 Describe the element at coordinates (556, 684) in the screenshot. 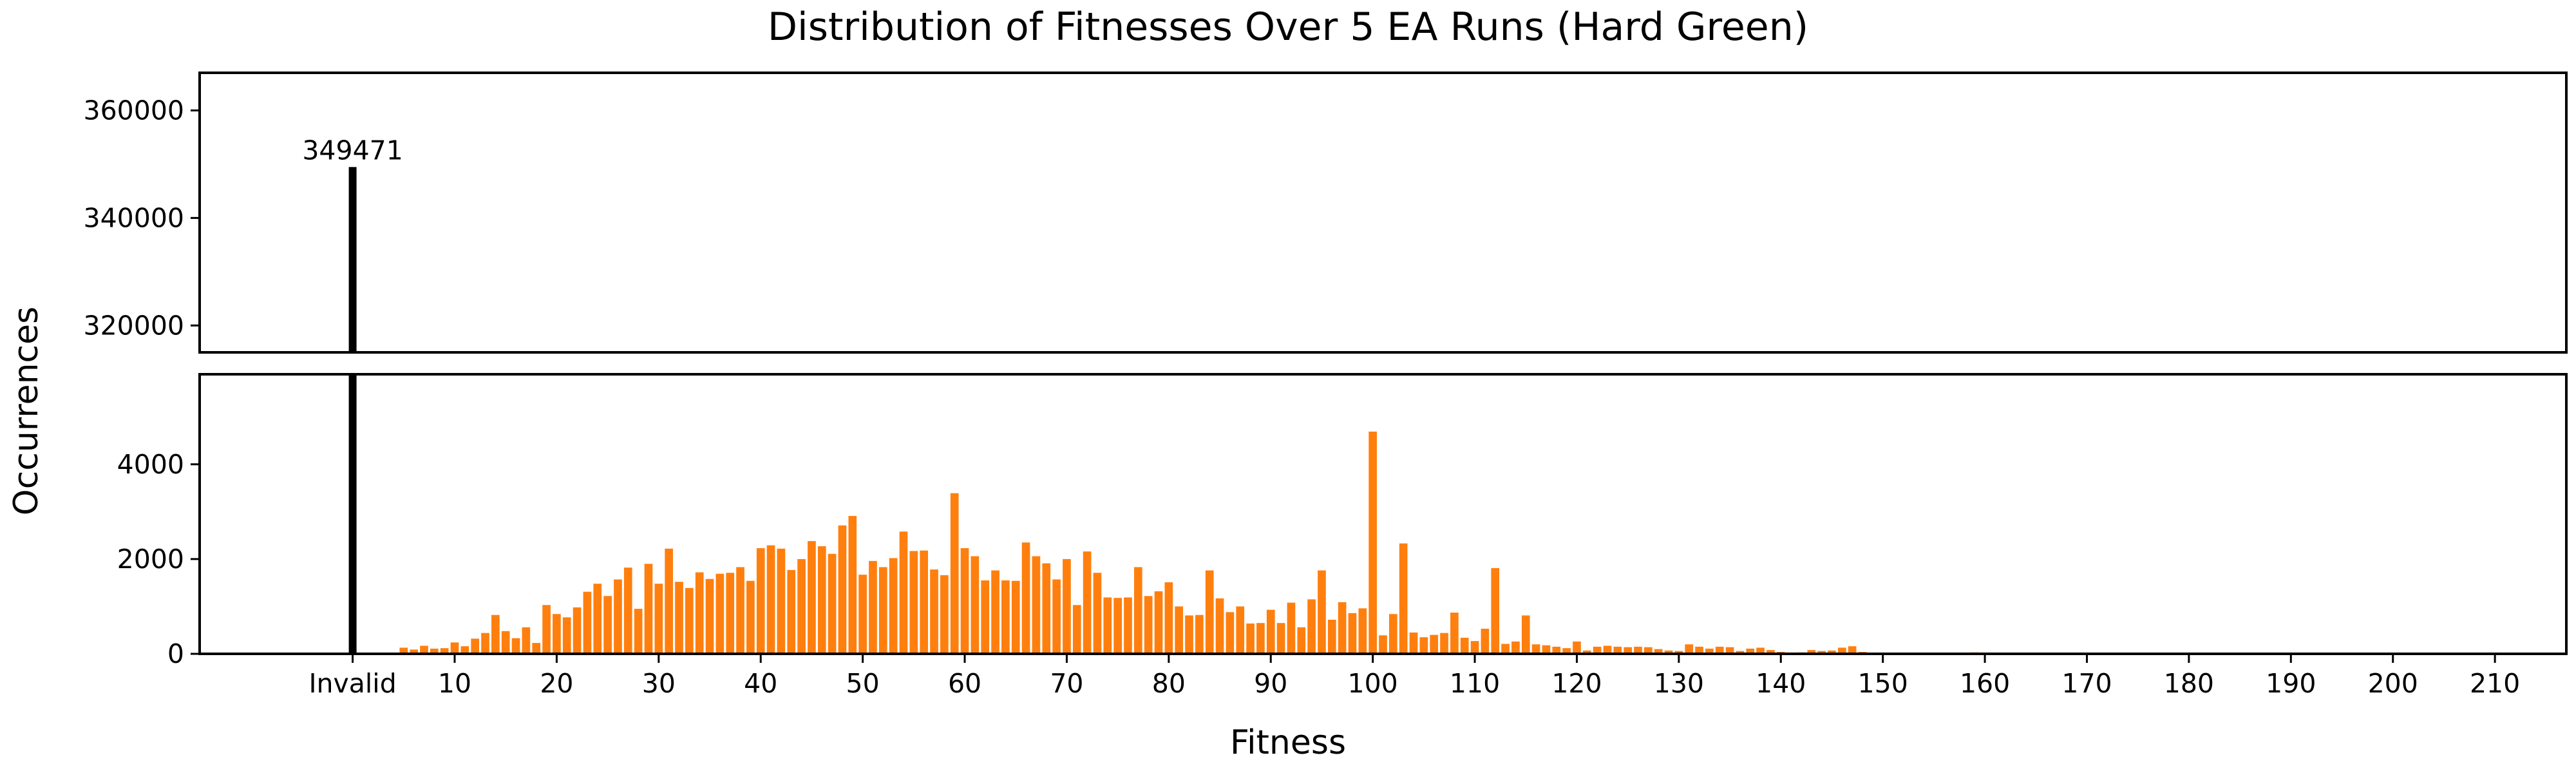

I see `x-tick-label-20: 20` at that location.